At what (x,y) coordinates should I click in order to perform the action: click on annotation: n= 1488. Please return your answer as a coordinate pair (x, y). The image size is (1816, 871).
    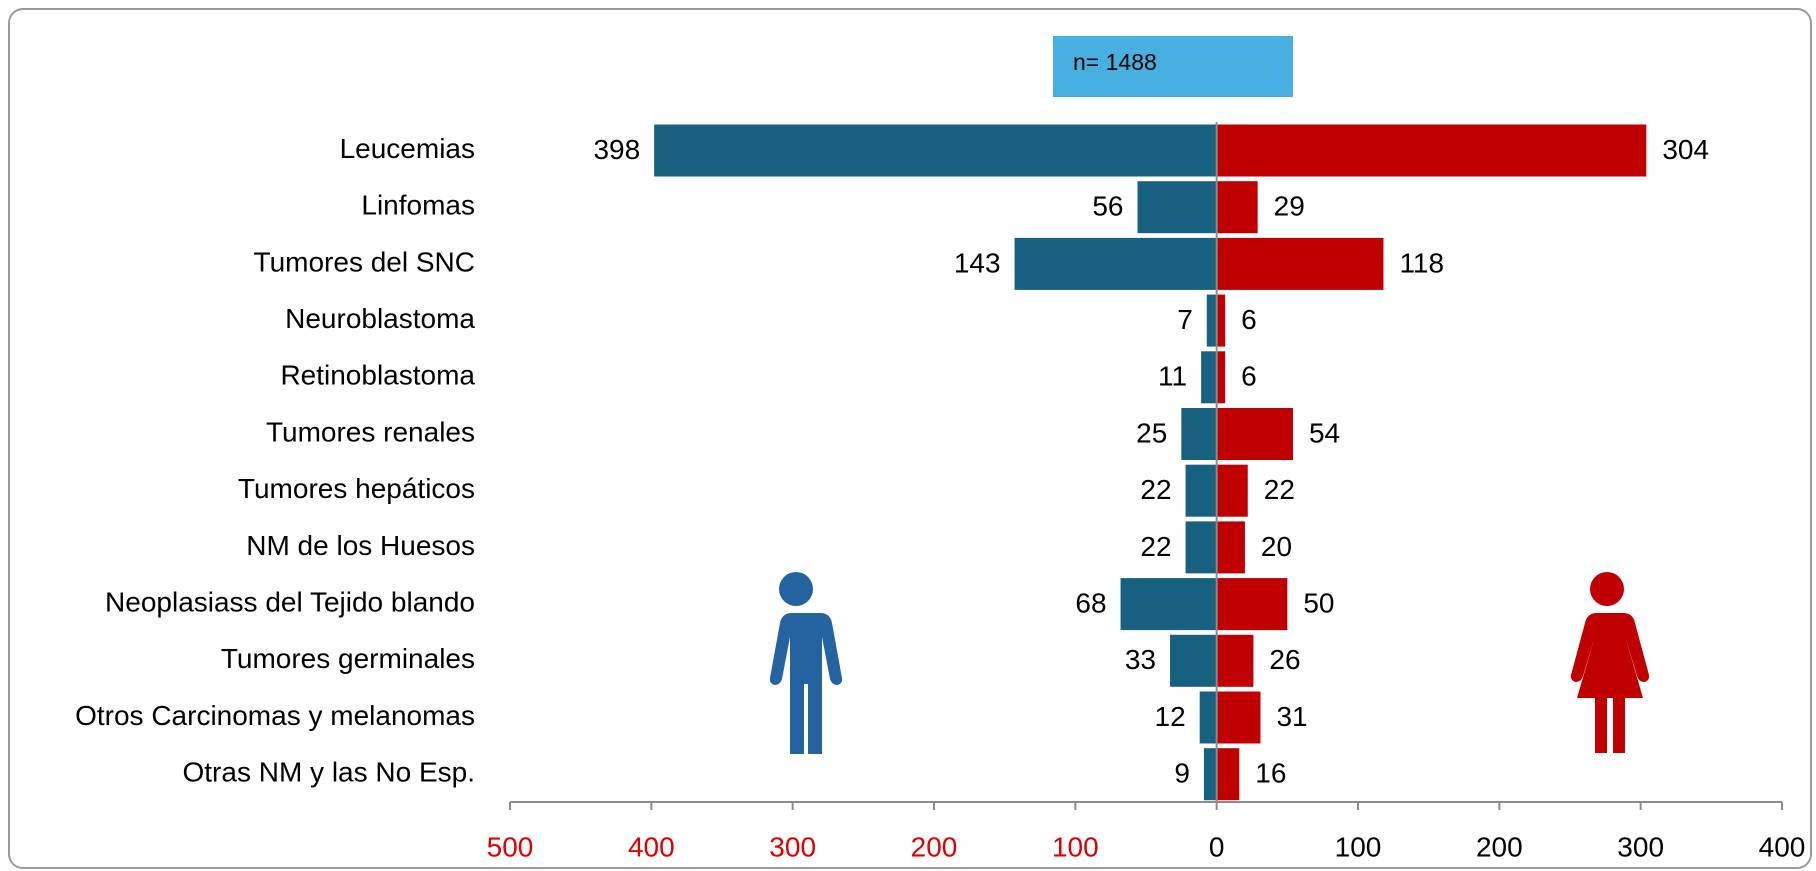
    Looking at the image, I should click on (1115, 62).